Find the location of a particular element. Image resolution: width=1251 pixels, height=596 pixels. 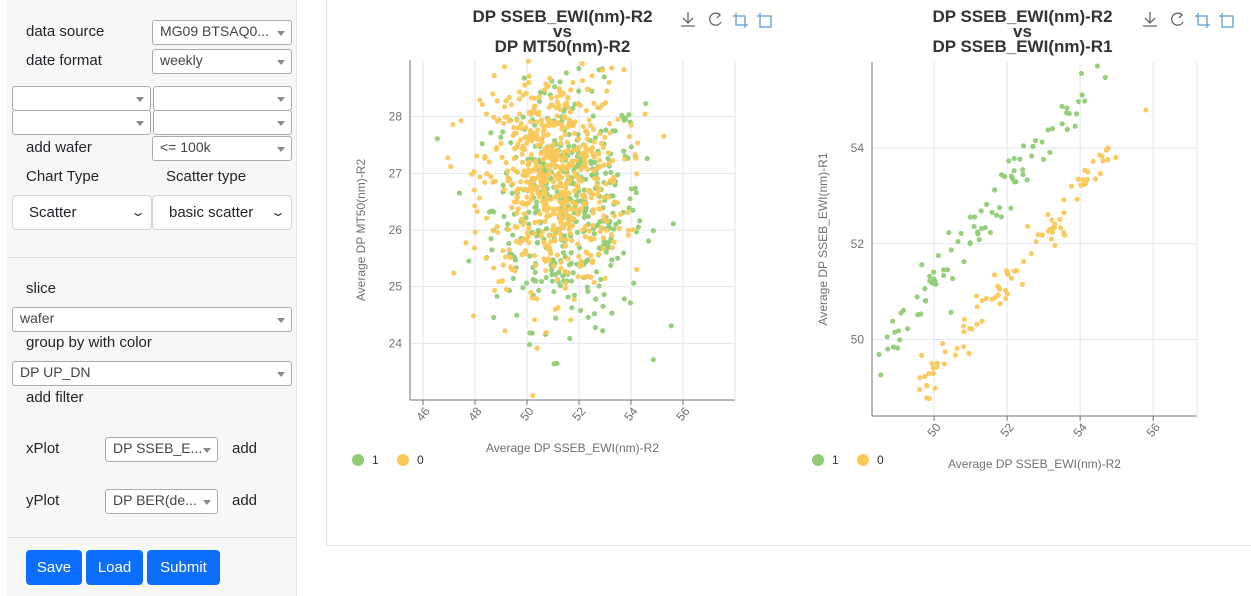

y-tick-label: 26 is located at coordinates (396, 230).